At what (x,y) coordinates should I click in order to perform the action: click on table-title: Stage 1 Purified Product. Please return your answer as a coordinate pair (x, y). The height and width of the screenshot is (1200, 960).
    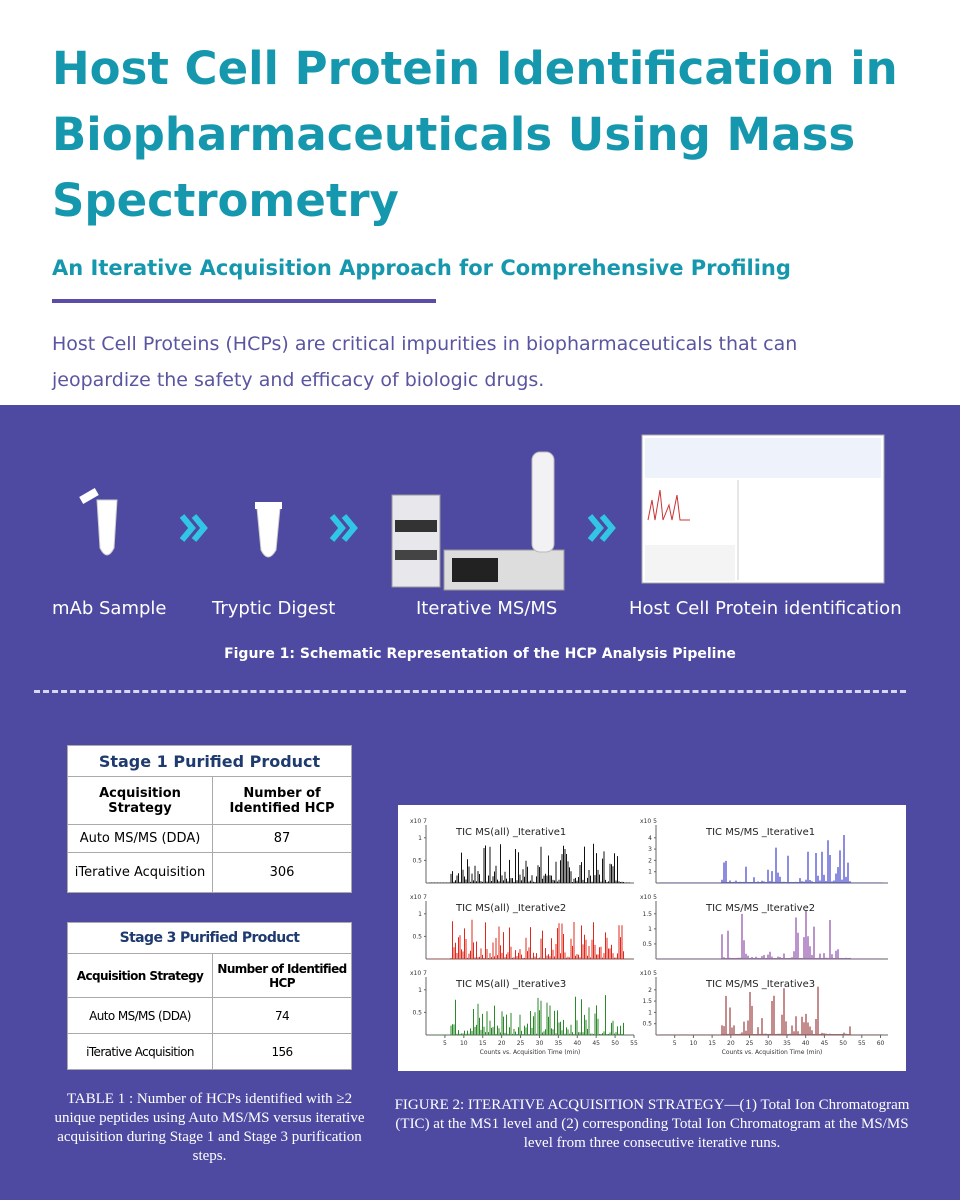
    Looking at the image, I should click on (209, 761).